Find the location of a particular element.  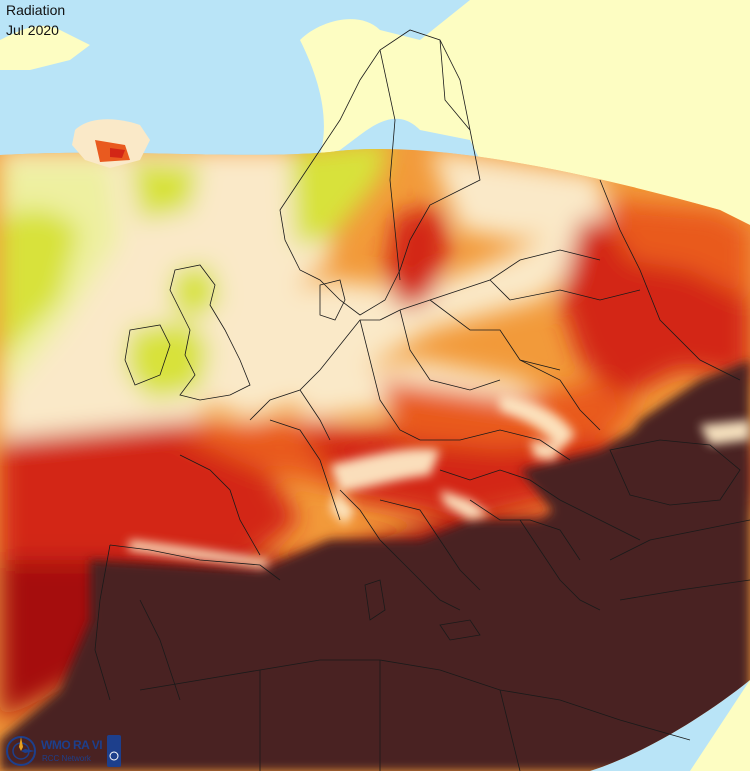

map-title: Radiation is located at coordinates (36, 10).